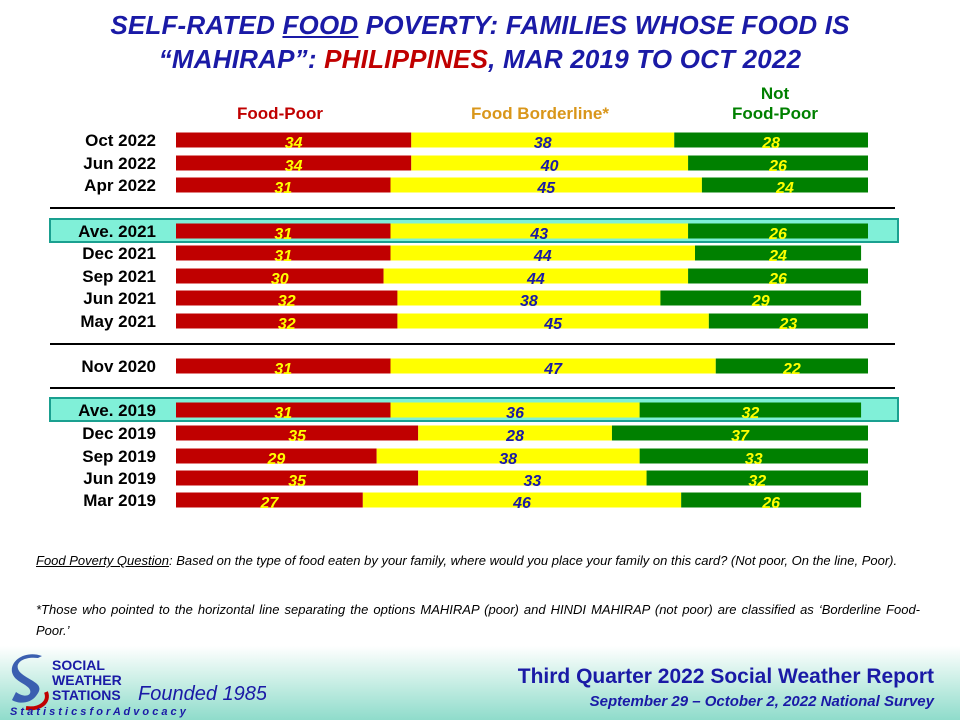 Image resolution: width=960 pixels, height=720 pixels. What do you see at coordinates (514, 436) in the screenshot?
I see `data-label-food-borderline-dec-2019: 28` at bounding box center [514, 436].